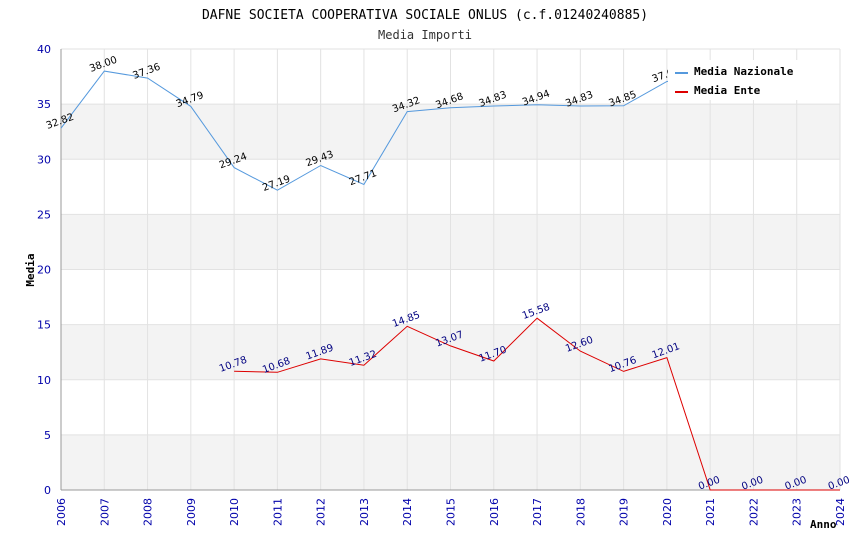  Describe the element at coordinates (61, 512) in the screenshot. I see `x-tick-label: 2006` at that location.